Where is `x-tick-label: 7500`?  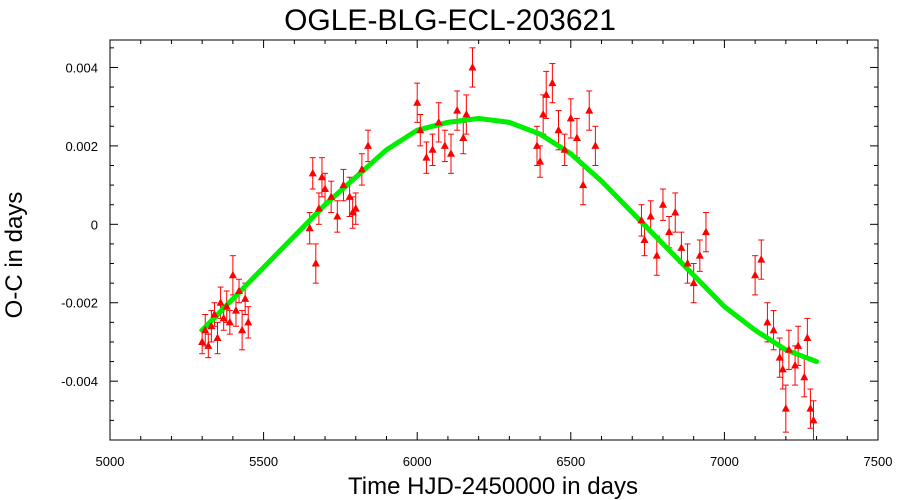
x-tick-label: 7500 is located at coordinates (878, 461).